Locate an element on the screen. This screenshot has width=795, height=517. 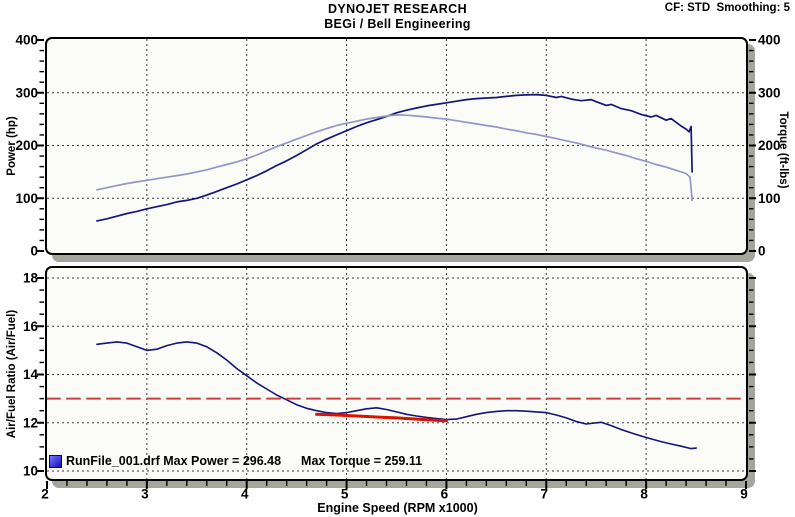
y-tick-label: 100 is located at coordinates (26, 198).